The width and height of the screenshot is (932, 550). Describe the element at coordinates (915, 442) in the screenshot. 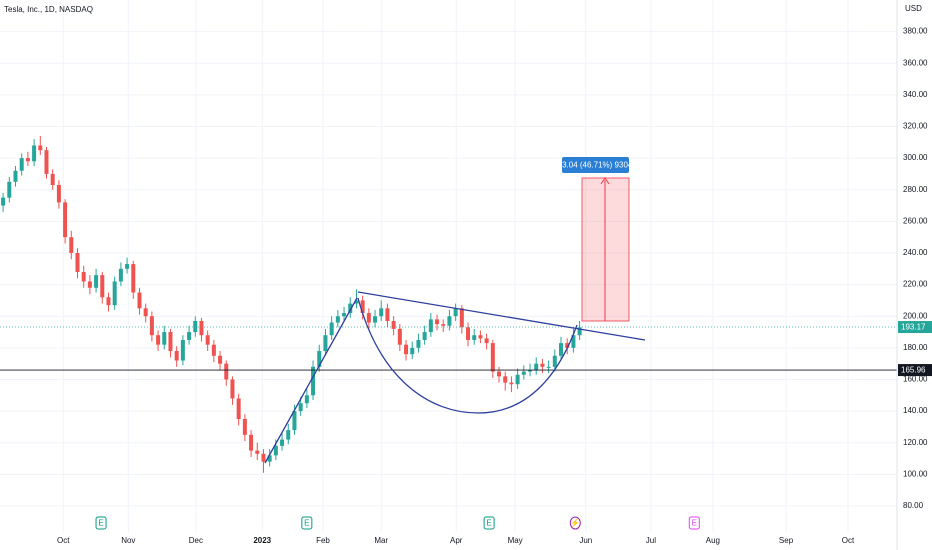

I see `y-tick-label: 120.00` at that location.